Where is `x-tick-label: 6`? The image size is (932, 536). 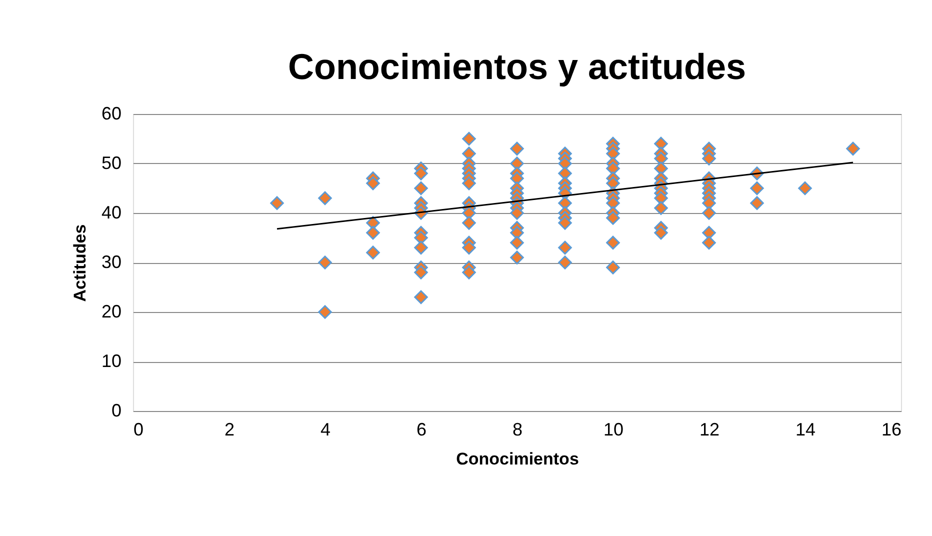
x-tick-label: 6 is located at coordinates (421, 430).